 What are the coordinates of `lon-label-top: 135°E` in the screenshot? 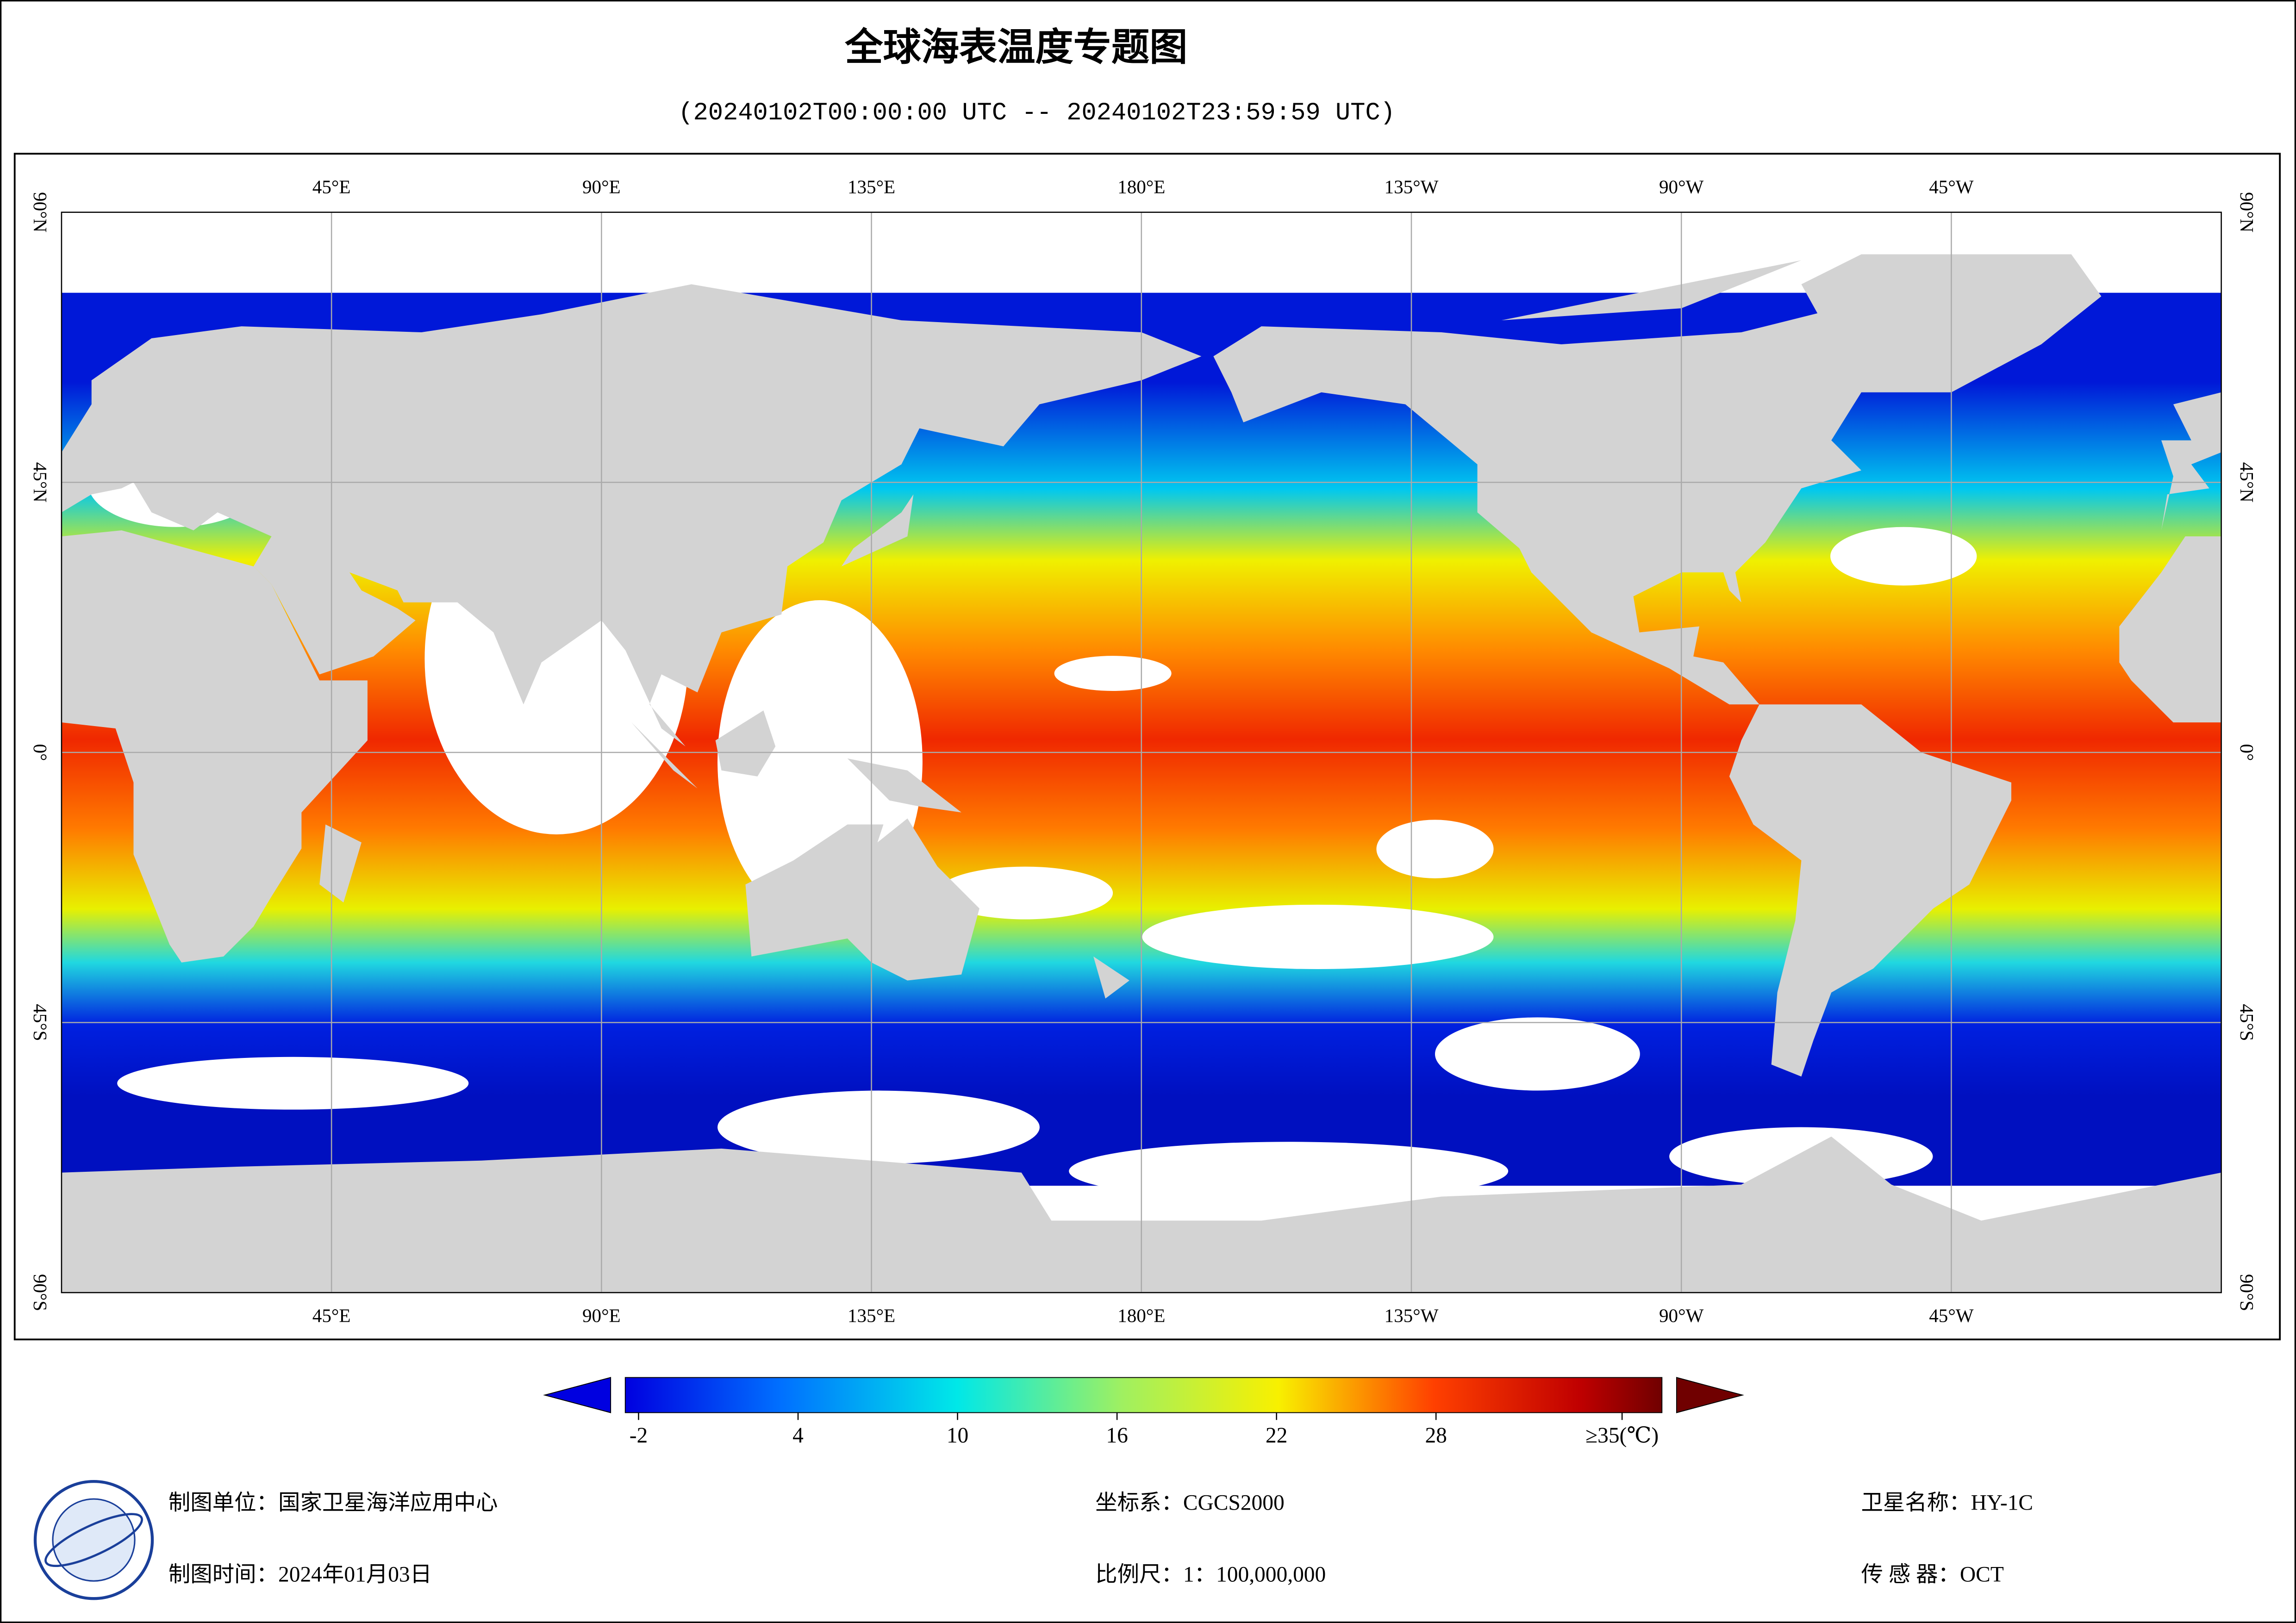 It's located at (871, 186).